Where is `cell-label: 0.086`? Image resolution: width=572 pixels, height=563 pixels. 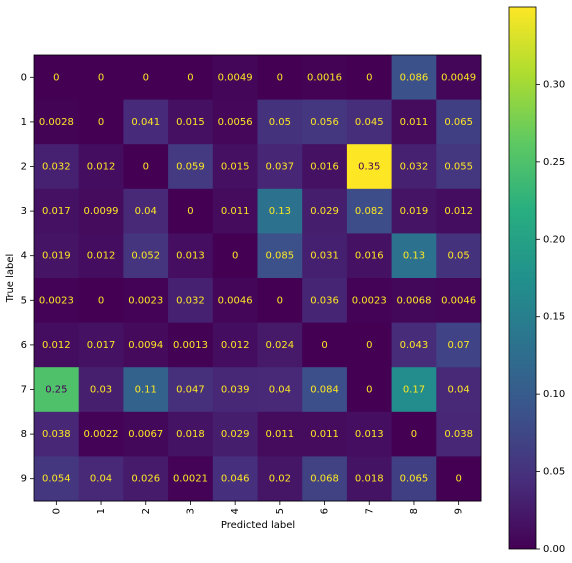 cell-label: 0.086 is located at coordinates (414, 77).